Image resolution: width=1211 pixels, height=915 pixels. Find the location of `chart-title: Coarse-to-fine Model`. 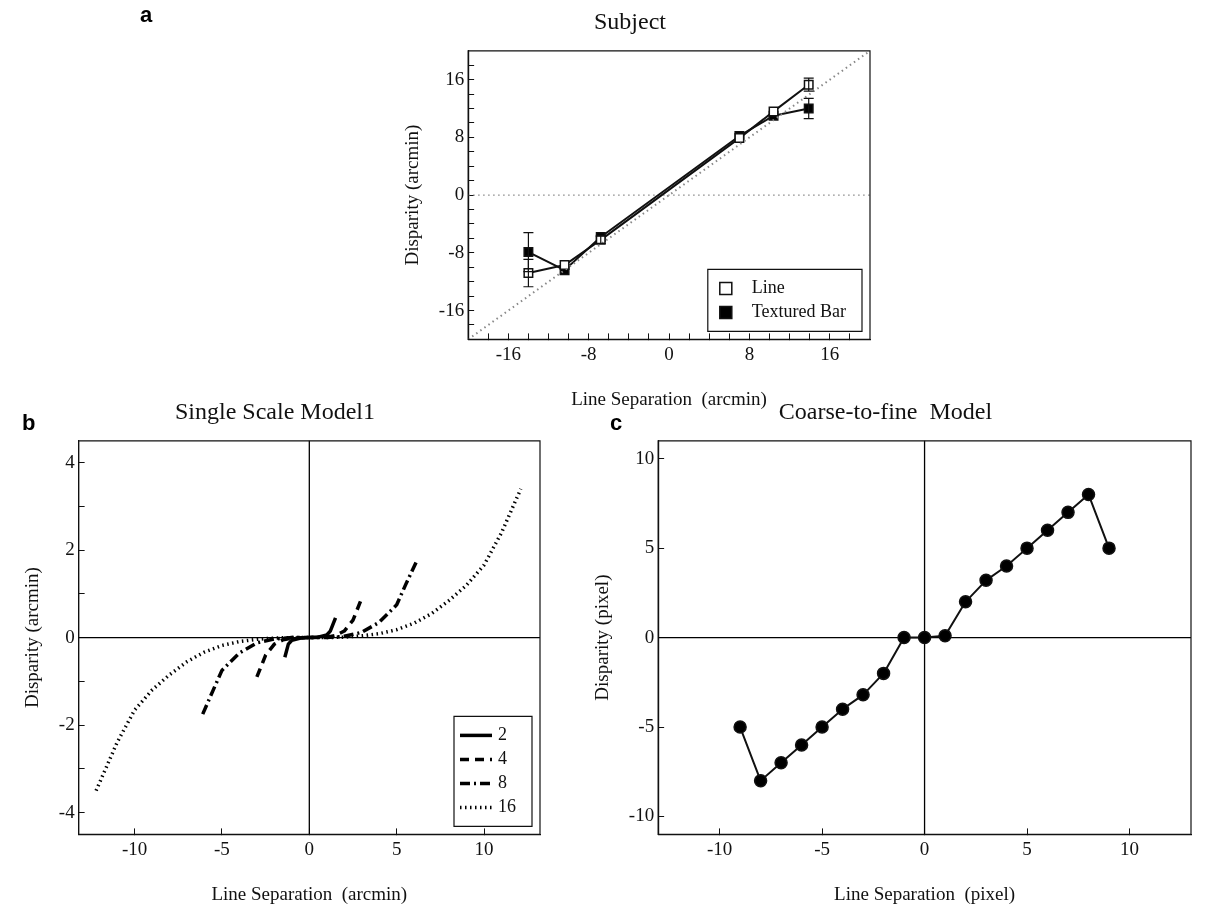

chart-title: Coarse-to-fine Model is located at coordinates (885, 410).